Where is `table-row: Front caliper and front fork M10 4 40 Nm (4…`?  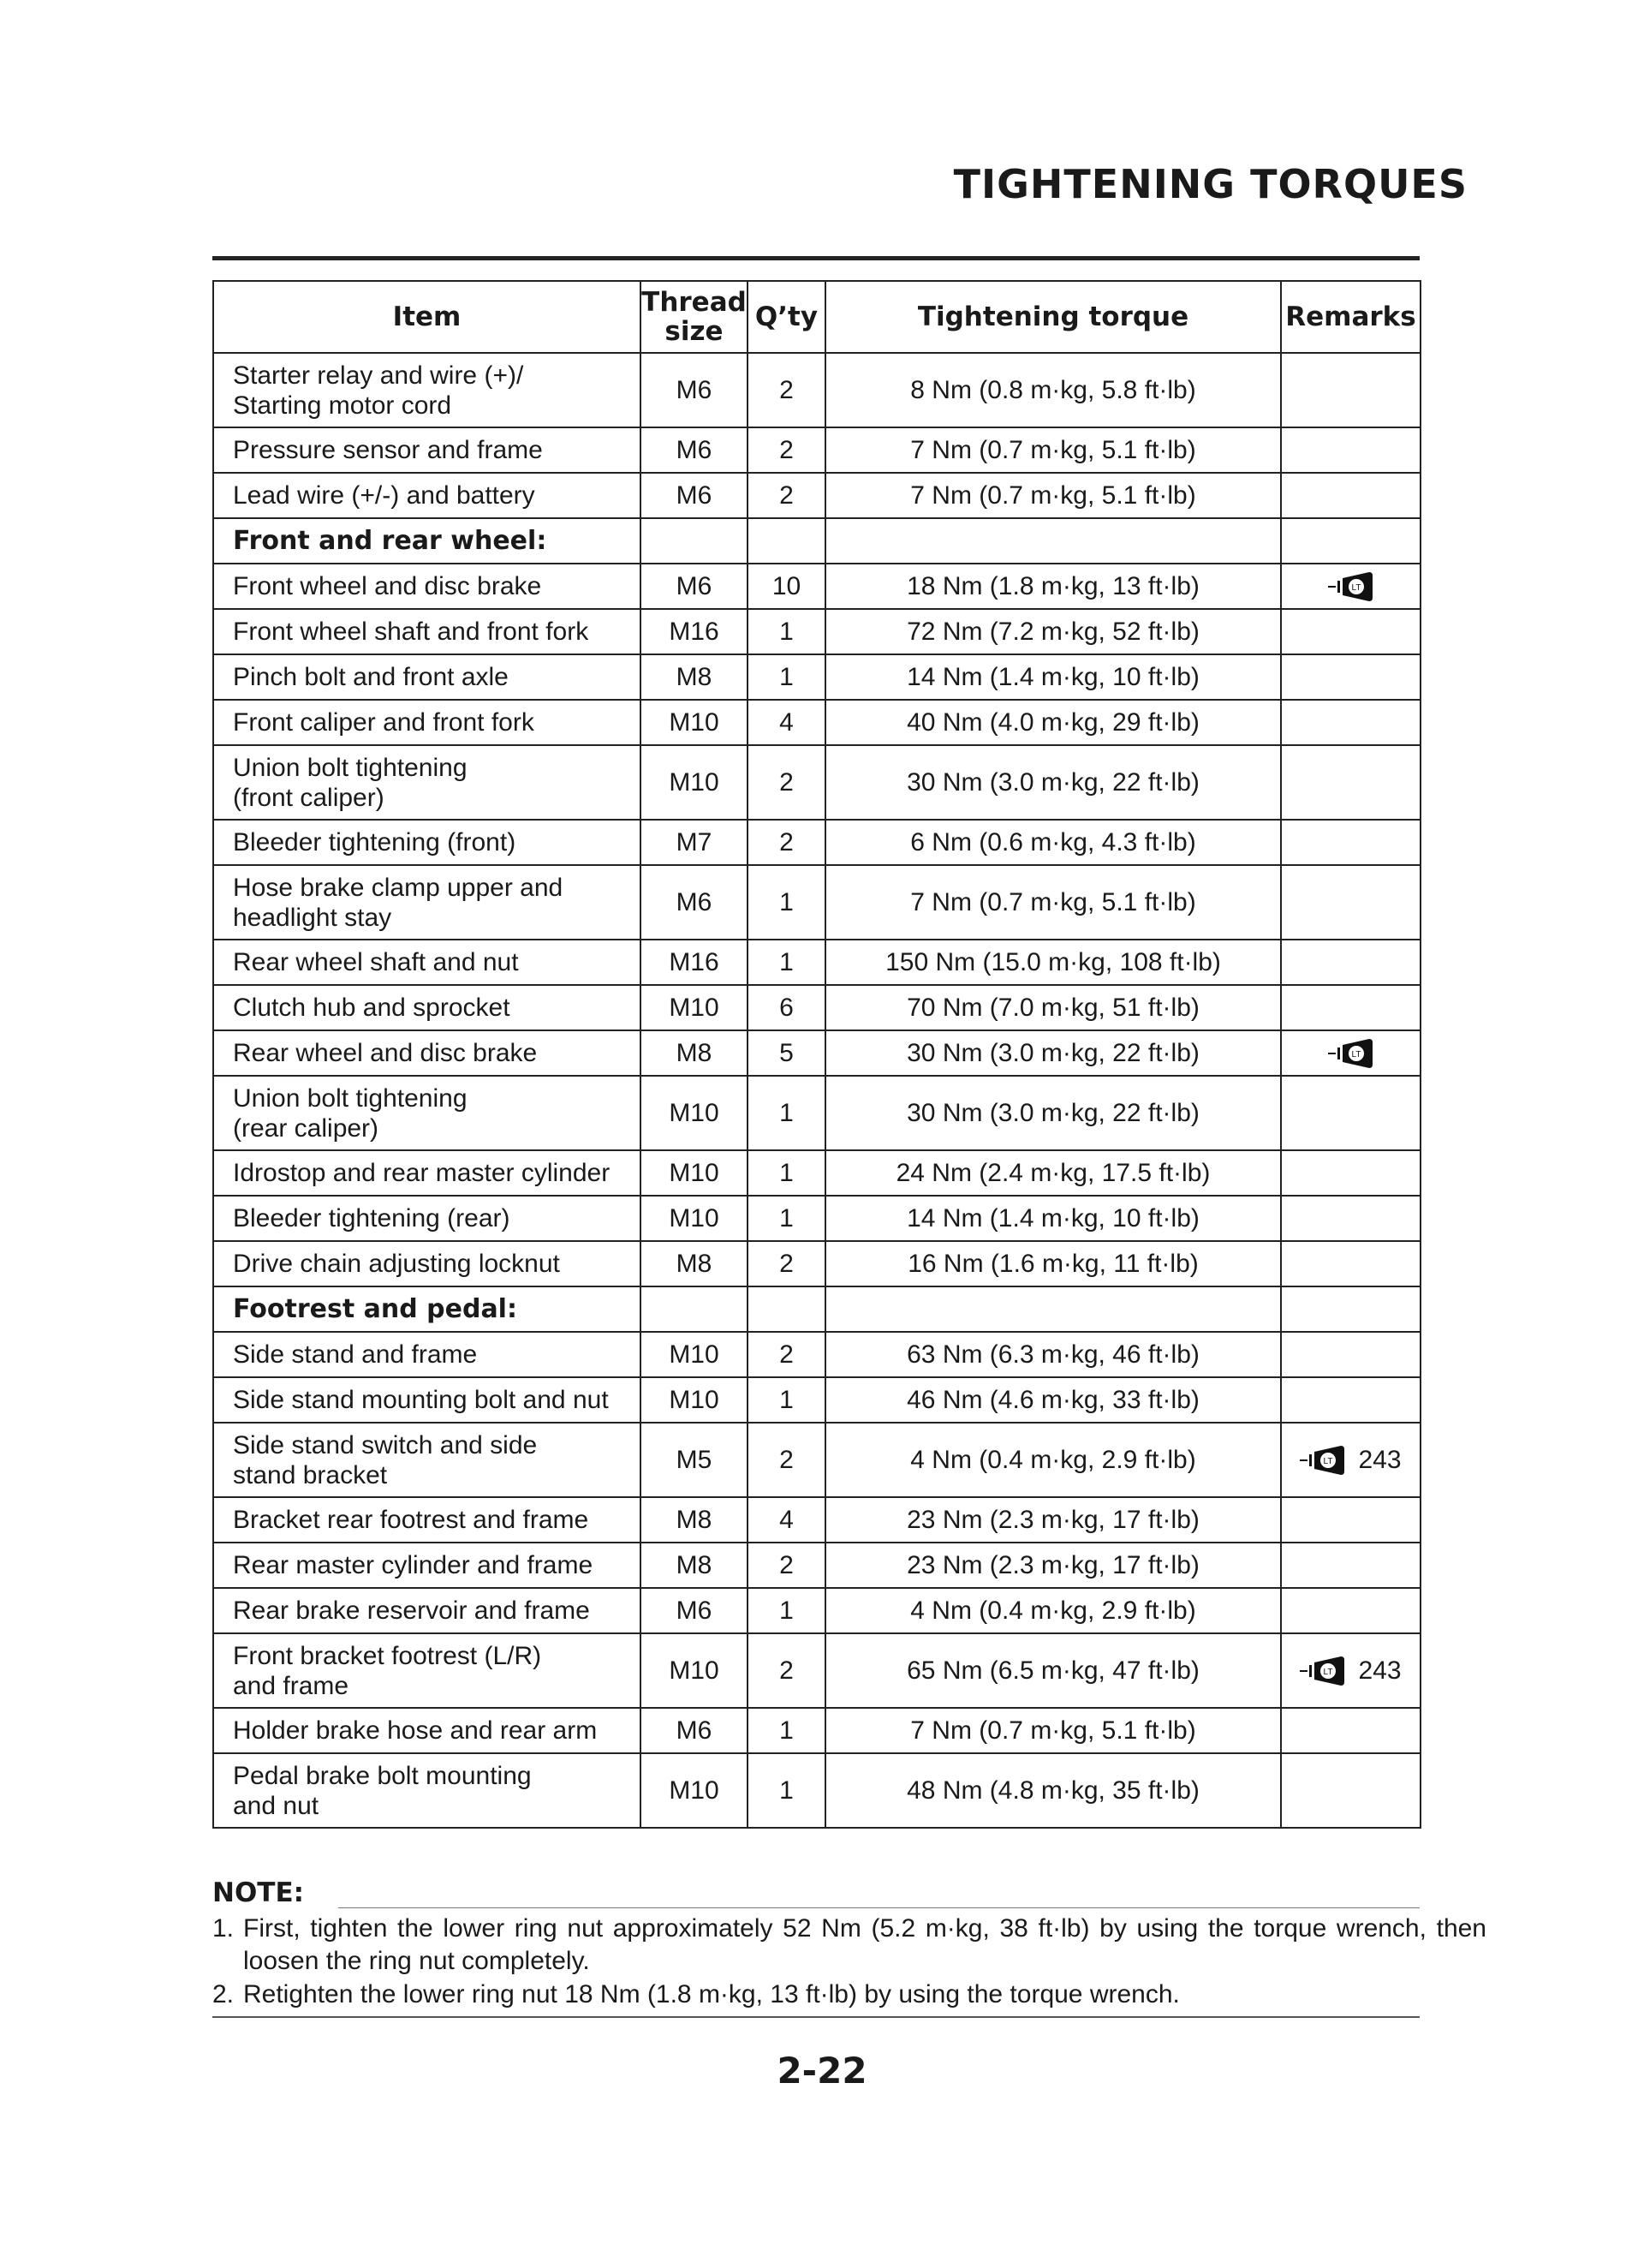 table-row: Front caliper and front fork M10 4 40 Nm (4… is located at coordinates (816, 723).